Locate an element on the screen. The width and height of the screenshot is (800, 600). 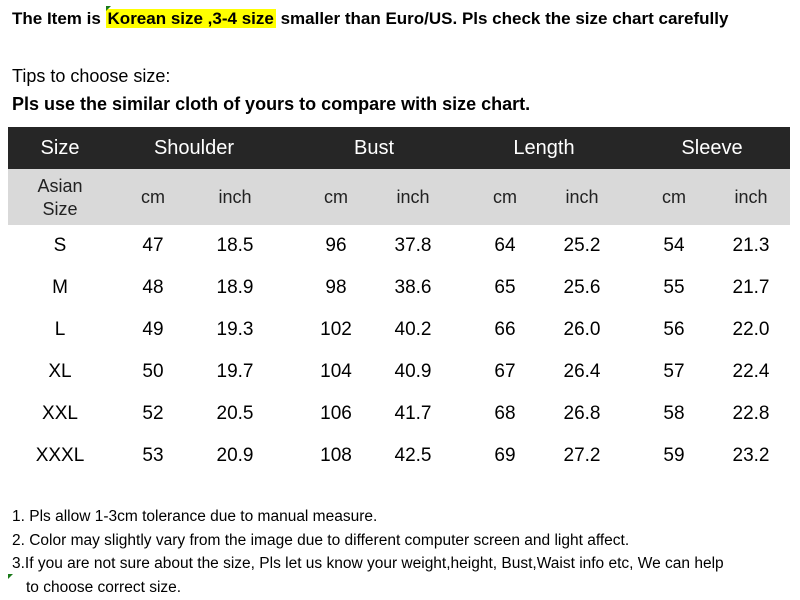
measure-cell: 18.5 is located at coordinates (235, 245).